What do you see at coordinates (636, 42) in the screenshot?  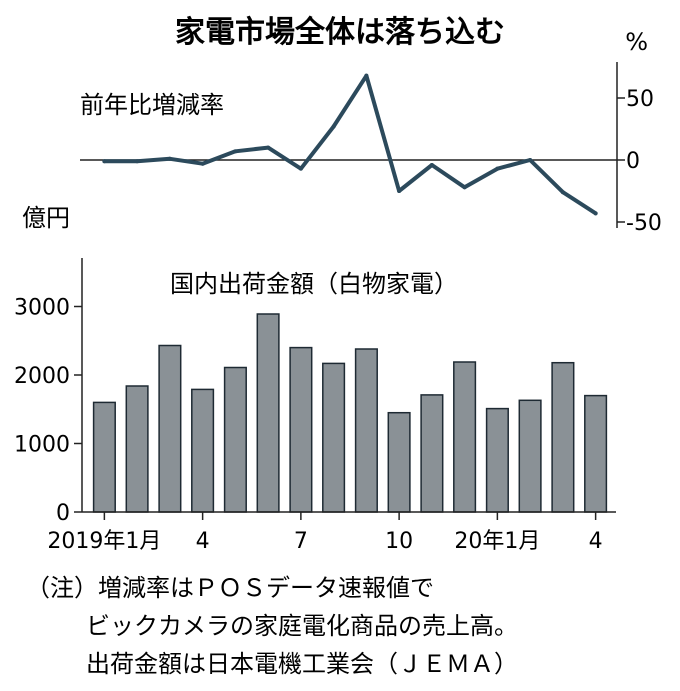 I see `line-unit-label: %` at bounding box center [636, 42].